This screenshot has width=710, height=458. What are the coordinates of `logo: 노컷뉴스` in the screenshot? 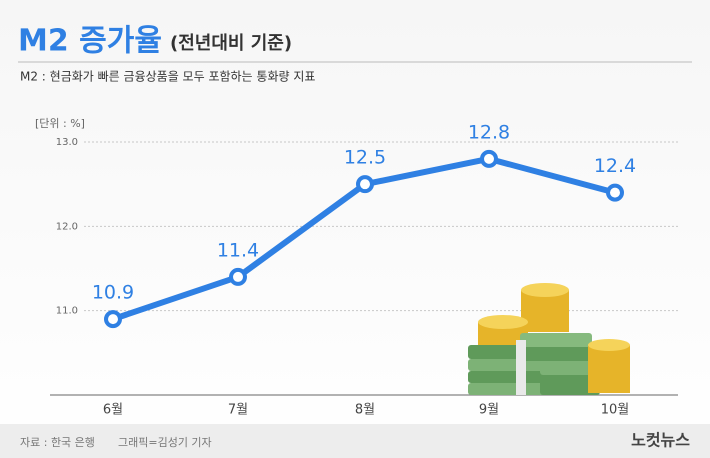 It's located at (660, 440).